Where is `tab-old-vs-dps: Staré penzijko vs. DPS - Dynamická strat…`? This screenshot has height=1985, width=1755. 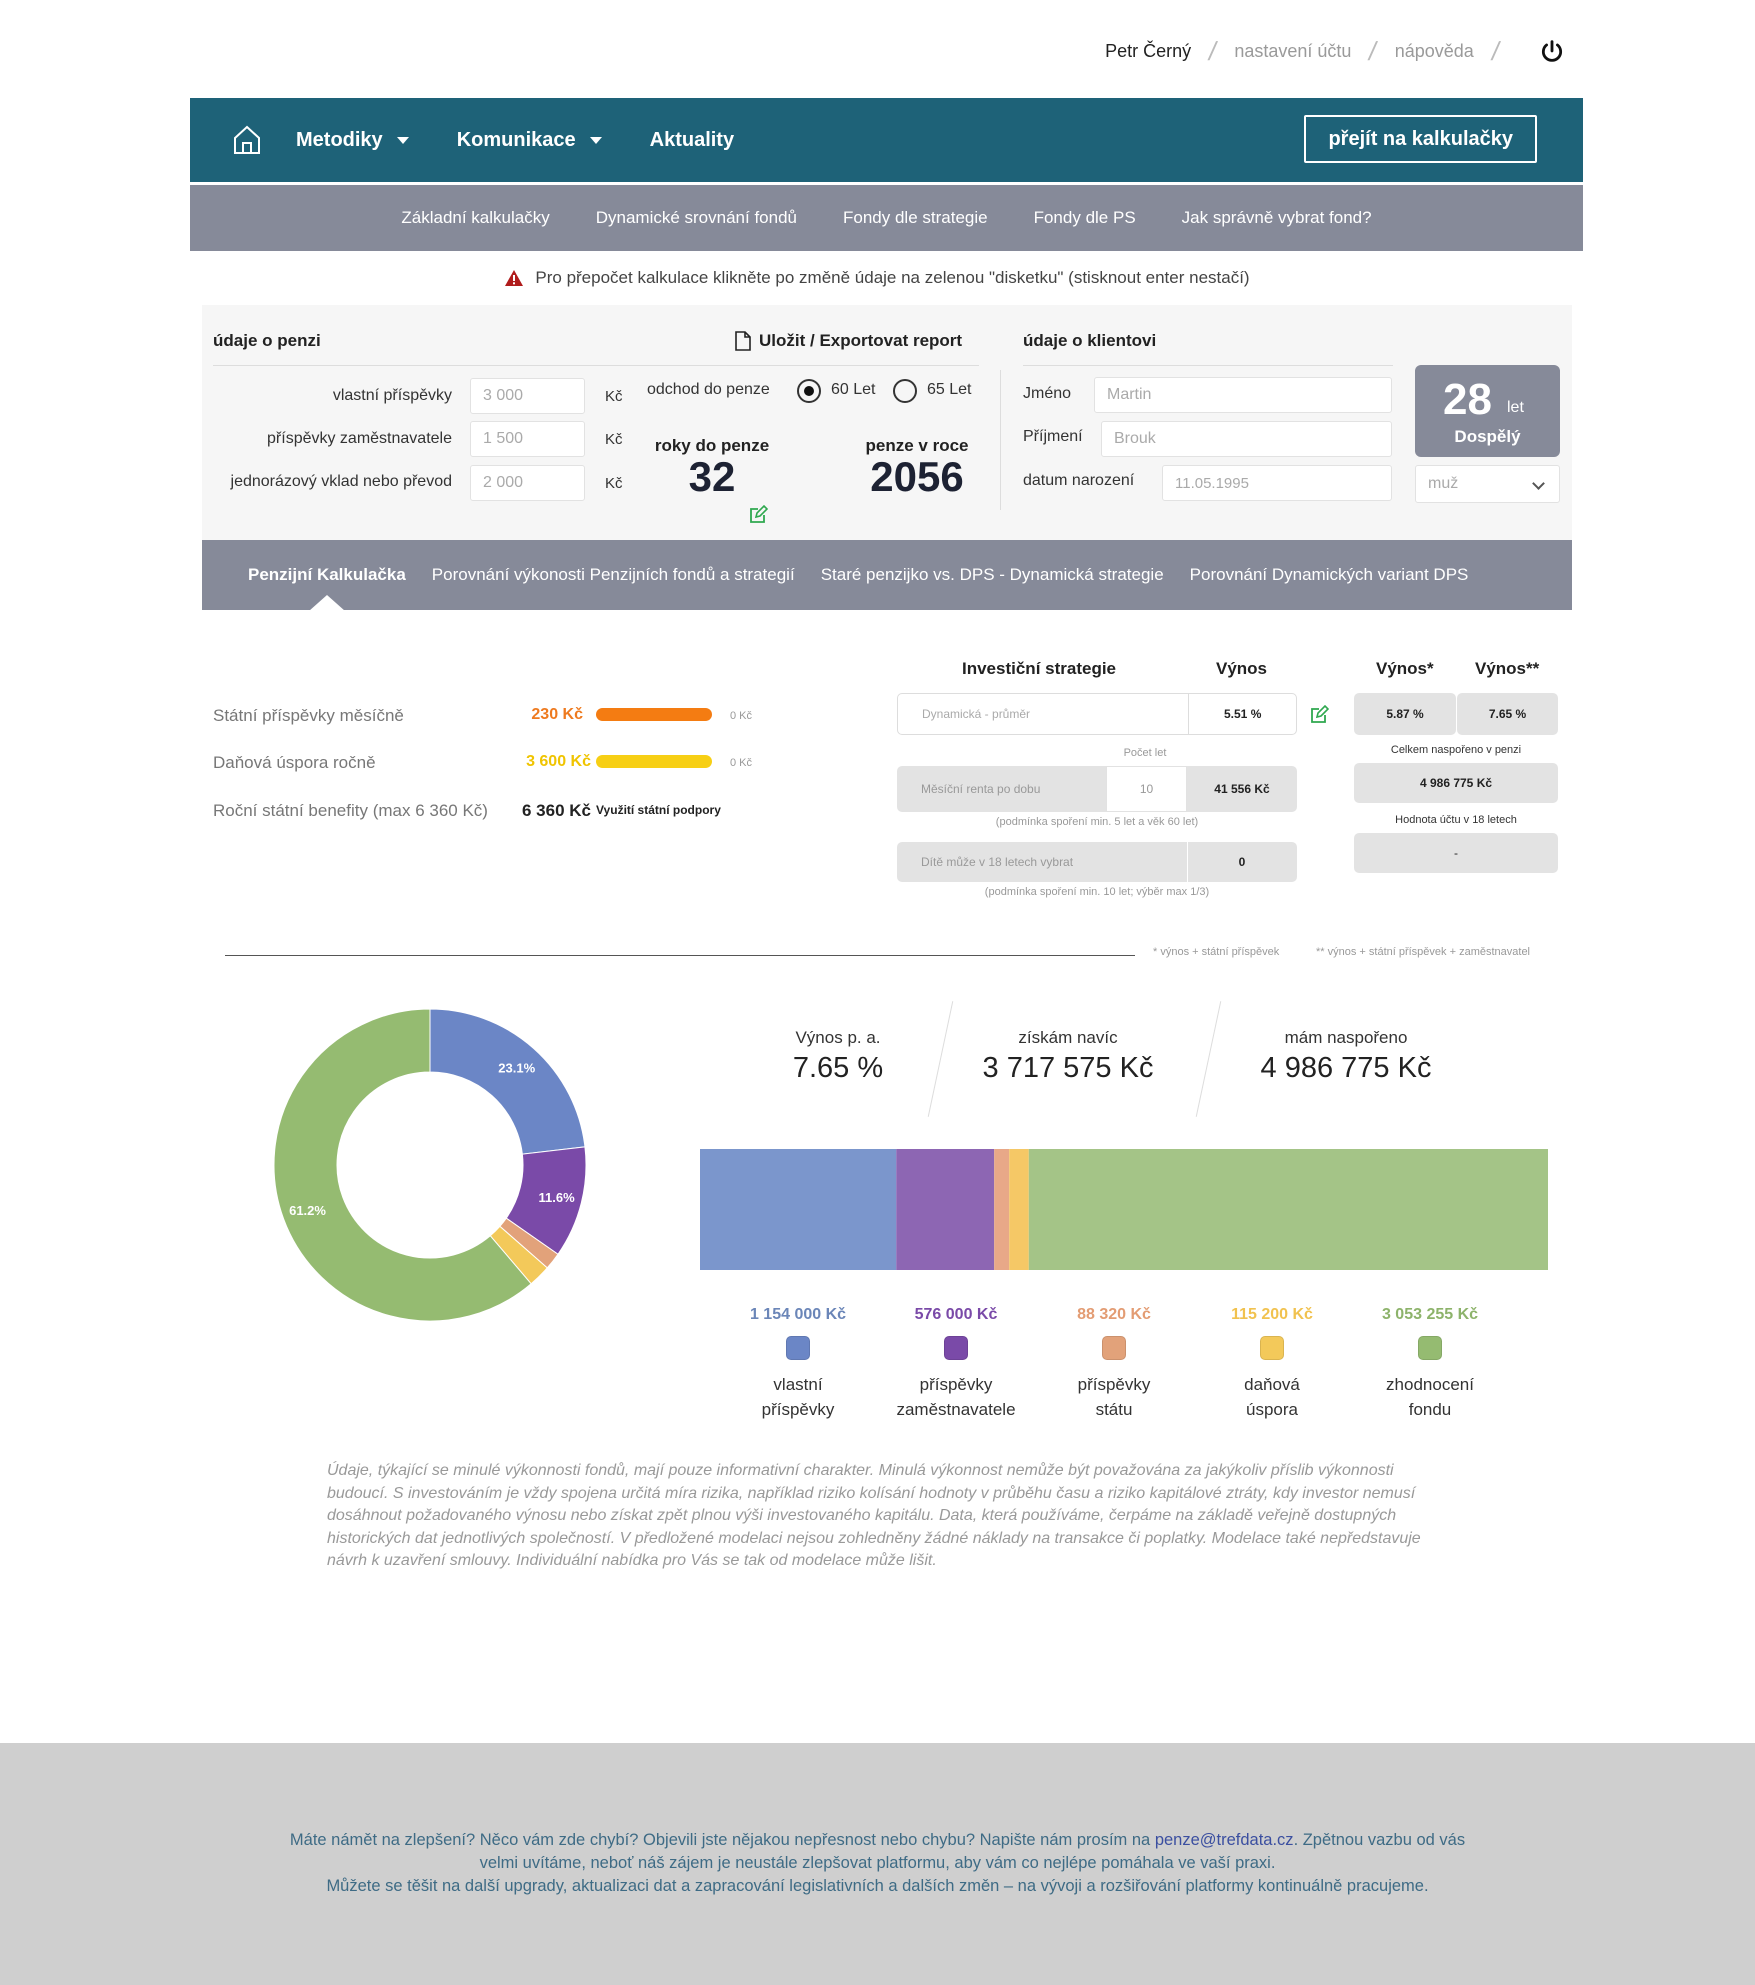
tab-old-vs-dps: Staré penzijko vs. DPS - Dynamická strat… is located at coordinates (992, 574).